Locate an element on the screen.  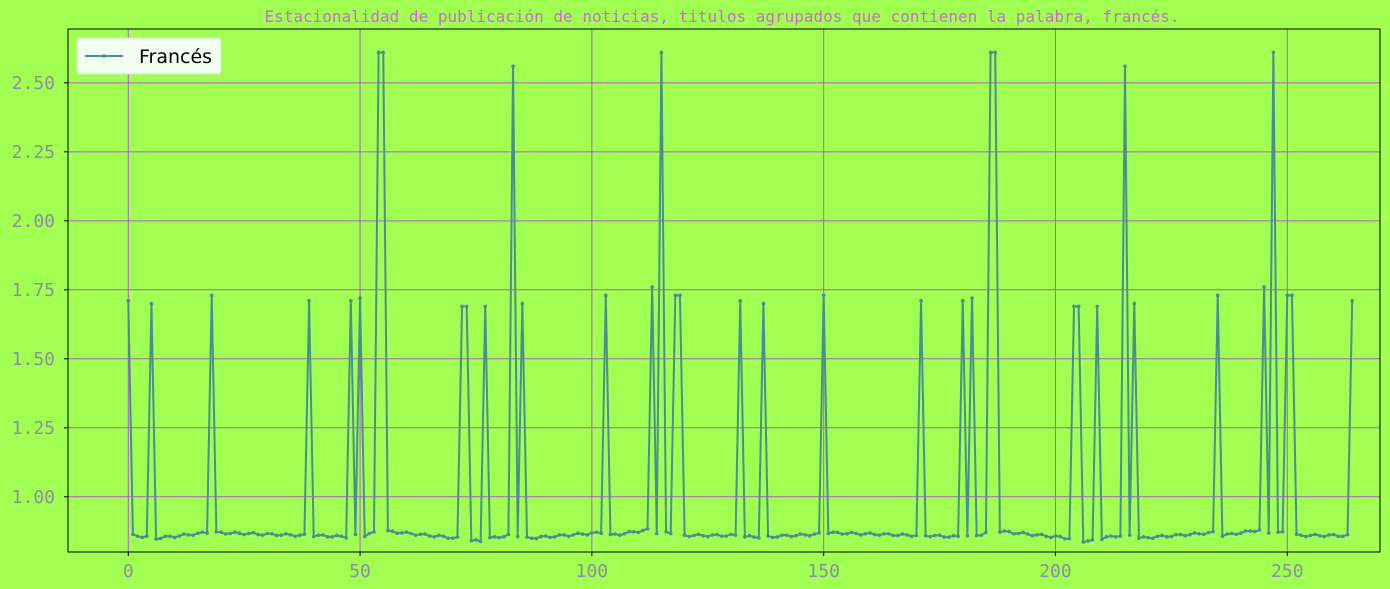
y-tick-label: 1.25 is located at coordinates (33, 428).